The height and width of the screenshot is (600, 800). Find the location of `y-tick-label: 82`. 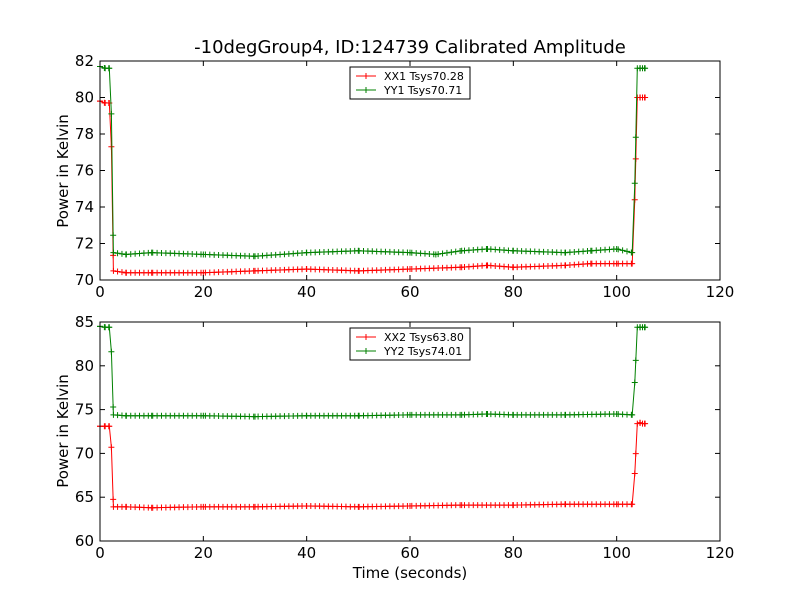

y-tick-label: 82 is located at coordinates (84, 61).